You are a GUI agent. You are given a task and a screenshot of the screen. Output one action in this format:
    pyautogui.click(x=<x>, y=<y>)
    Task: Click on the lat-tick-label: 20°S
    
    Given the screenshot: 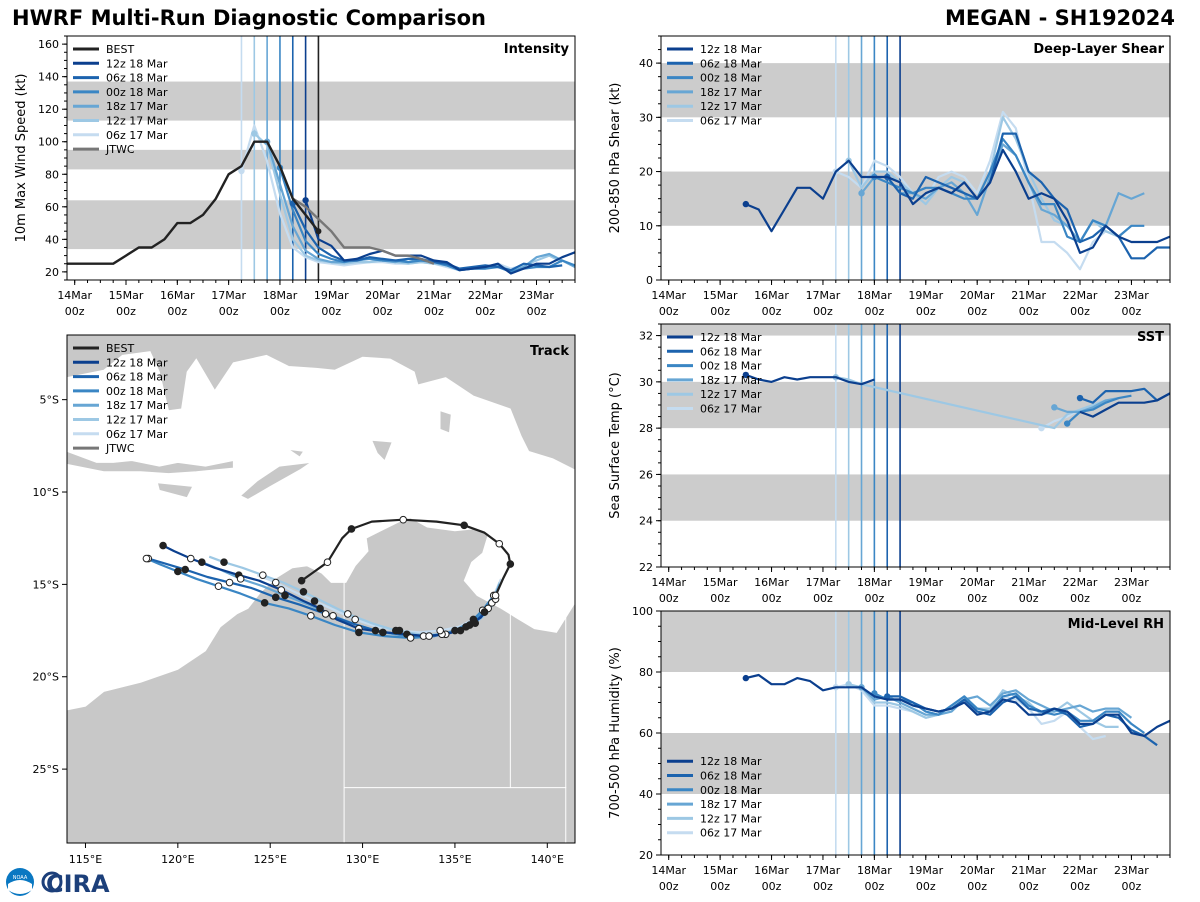 What is the action you would take?
    pyautogui.click(x=46, y=677)
    